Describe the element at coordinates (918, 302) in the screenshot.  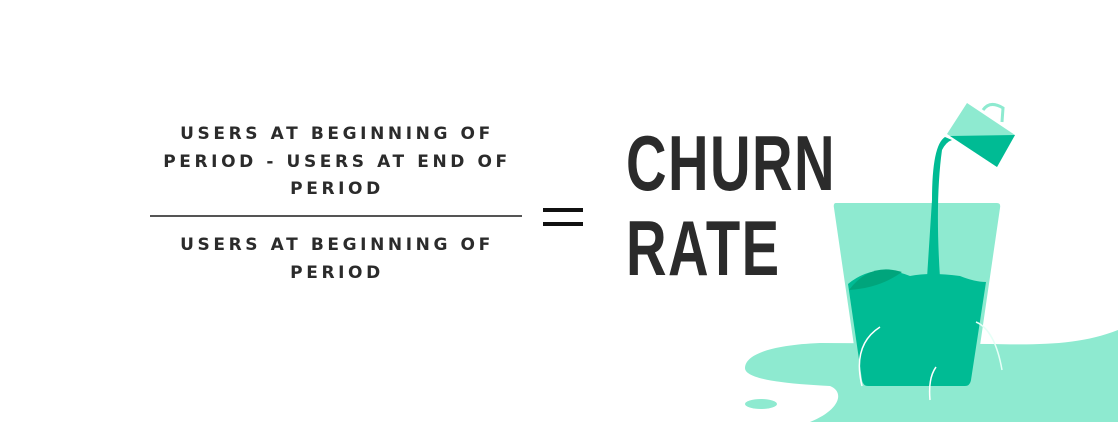
I see `leaking-glass-icon` at that location.